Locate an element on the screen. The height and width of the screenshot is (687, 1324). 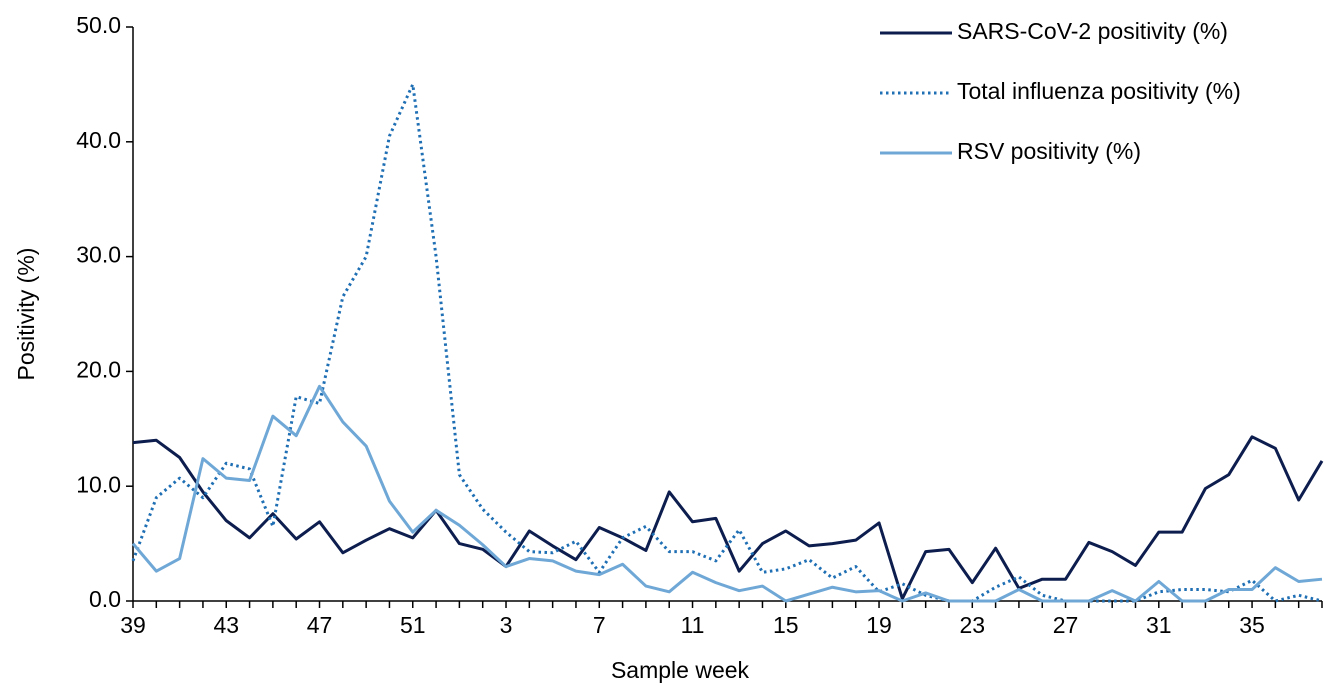
x-tick-label: 11 is located at coordinates (693, 625).